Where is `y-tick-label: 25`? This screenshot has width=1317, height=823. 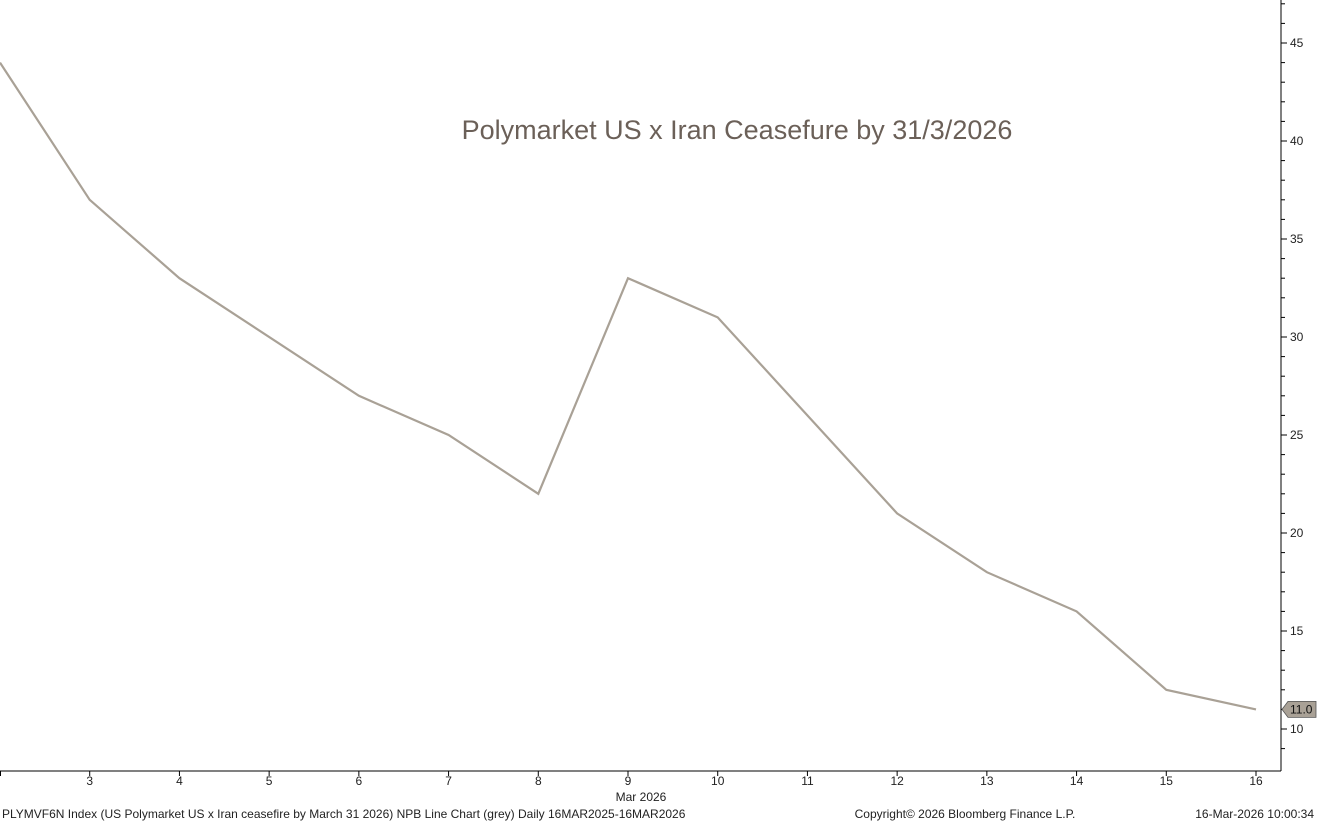 y-tick-label: 25 is located at coordinates (1297, 435).